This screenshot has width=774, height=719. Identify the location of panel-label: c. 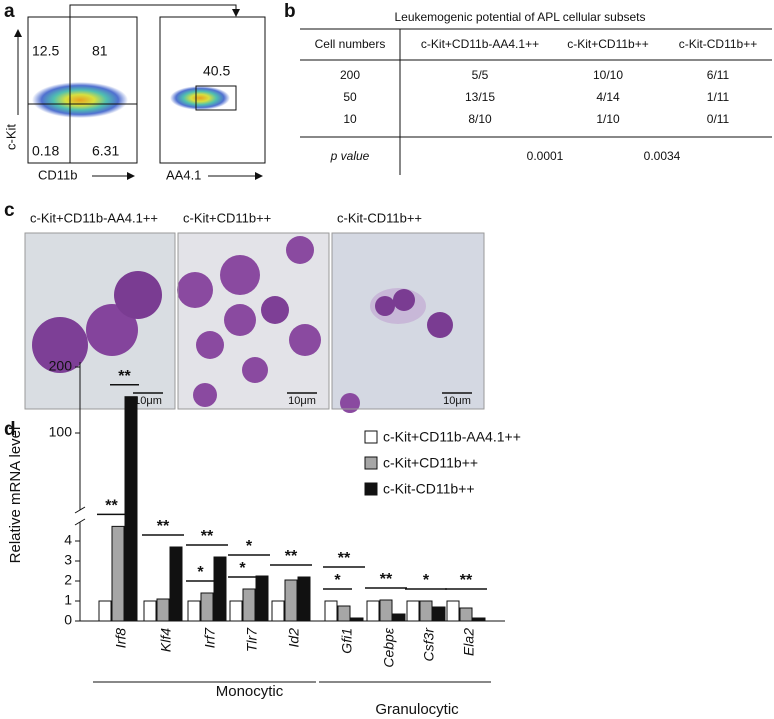
(9, 210).